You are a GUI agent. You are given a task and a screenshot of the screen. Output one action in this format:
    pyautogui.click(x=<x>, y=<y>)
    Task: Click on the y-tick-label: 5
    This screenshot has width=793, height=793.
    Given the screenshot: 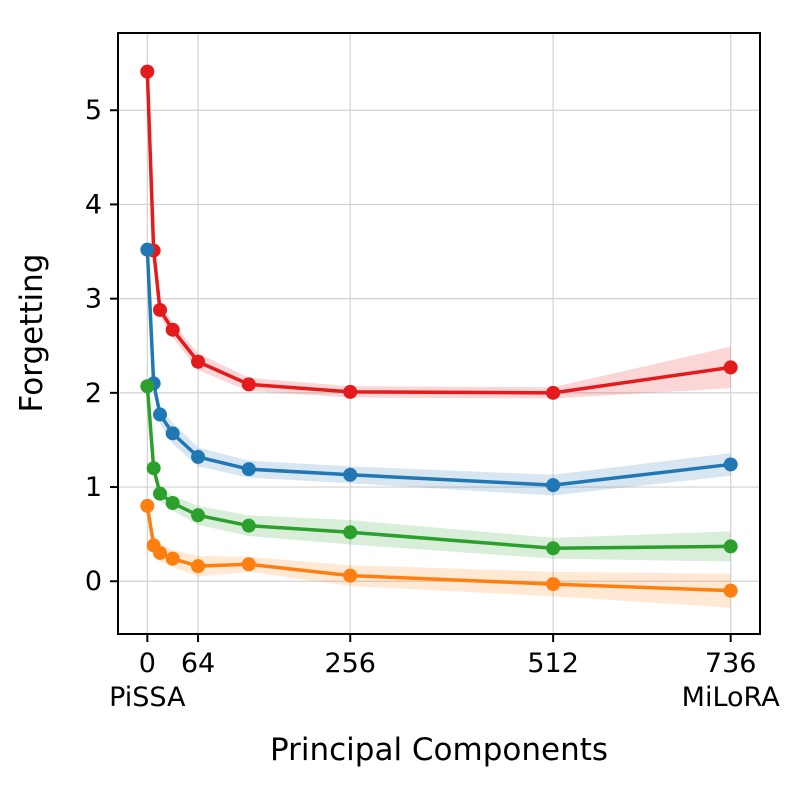 What is the action you would take?
    pyautogui.click(x=93, y=110)
    